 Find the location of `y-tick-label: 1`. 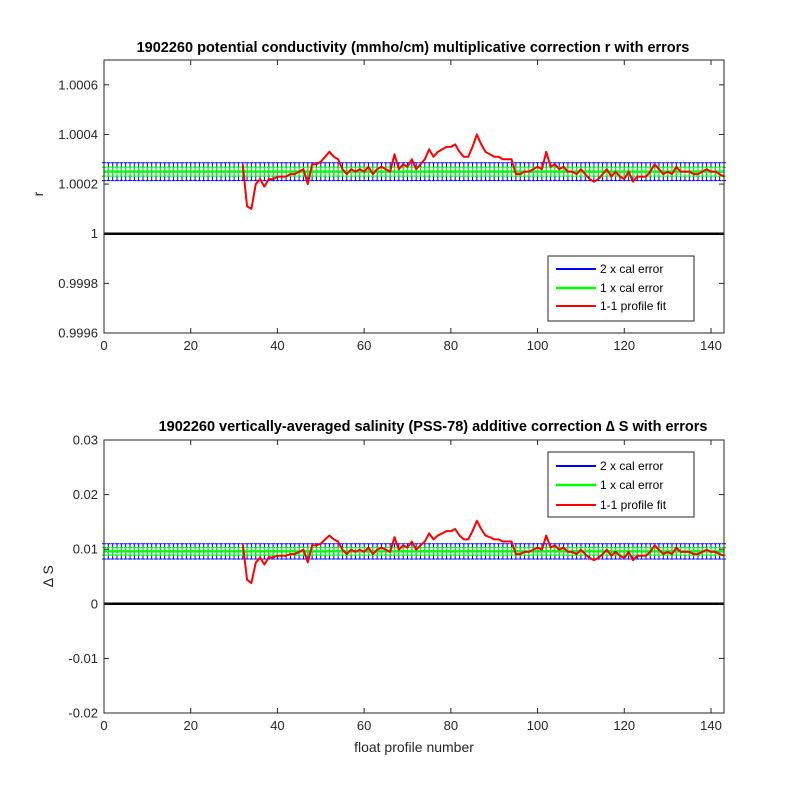

y-tick-label: 1 is located at coordinates (94, 233).